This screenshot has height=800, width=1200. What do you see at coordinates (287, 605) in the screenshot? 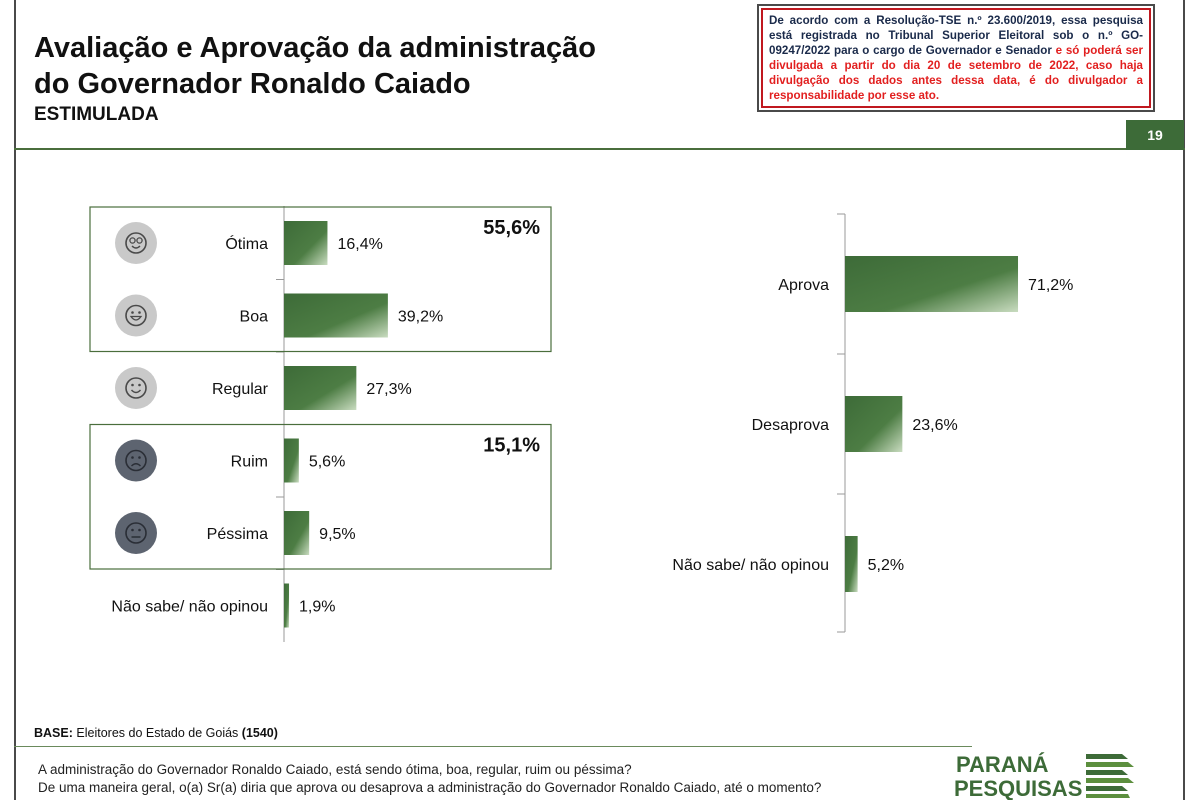
I see `evaluation-bar-nao-sabe-nao-opinou` at bounding box center [287, 605].